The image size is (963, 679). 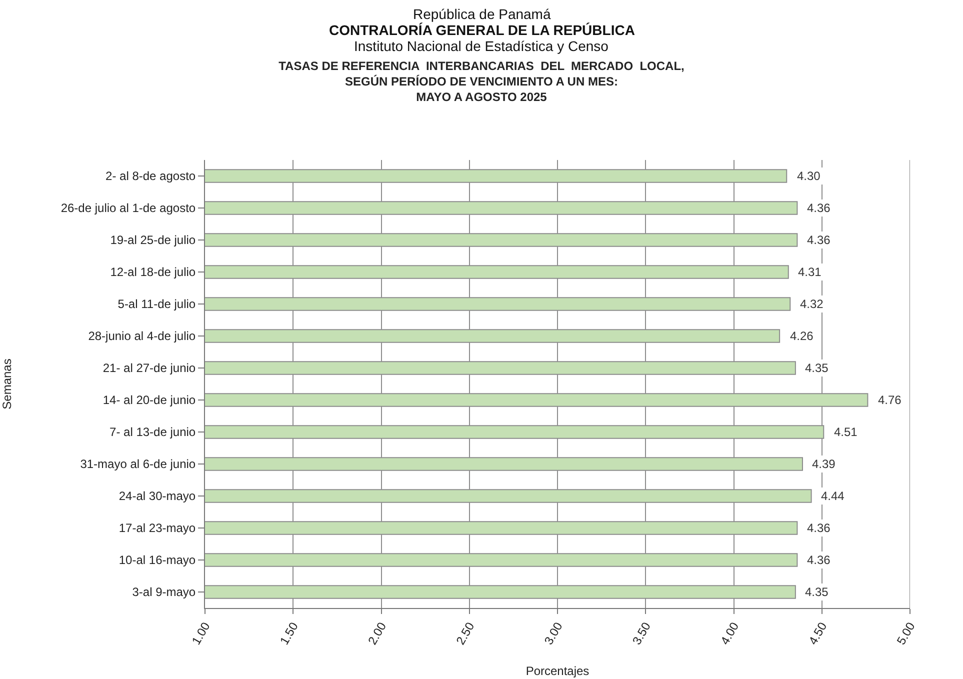 What do you see at coordinates (138, 464) in the screenshot?
I see `y-tick-label: 31-mayo al 6-de junio` at bounding box center [138, 464].